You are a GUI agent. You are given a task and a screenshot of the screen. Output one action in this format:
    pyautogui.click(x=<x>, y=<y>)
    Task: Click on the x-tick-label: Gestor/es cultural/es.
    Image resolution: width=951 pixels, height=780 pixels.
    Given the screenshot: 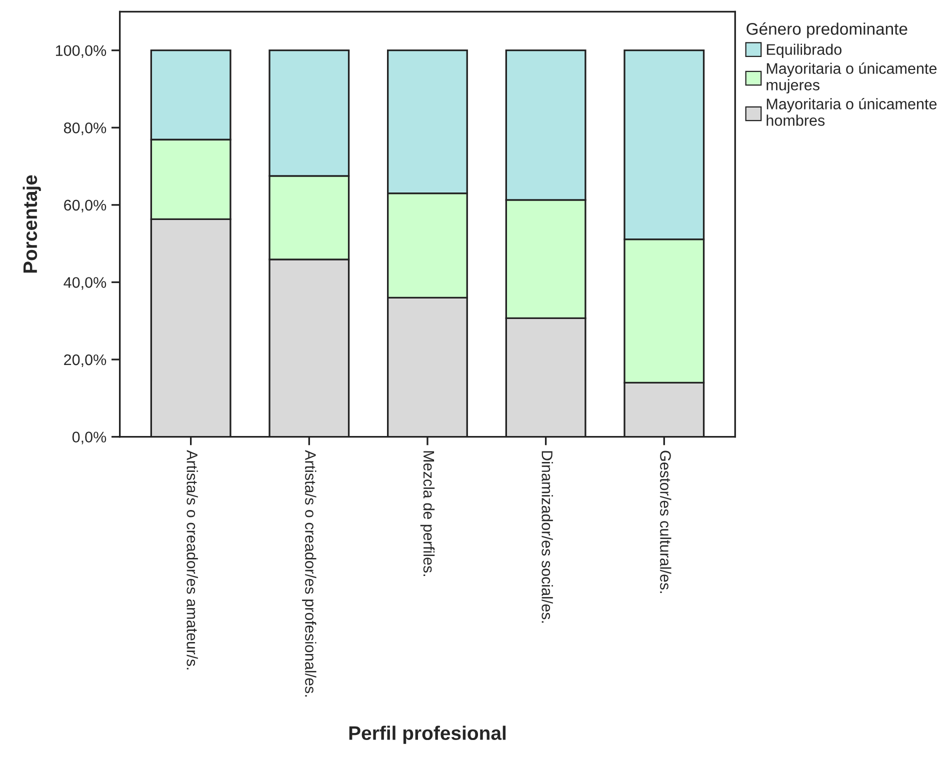 What is the action you would take?
    pyautogui.click(x=666, y=521)
    